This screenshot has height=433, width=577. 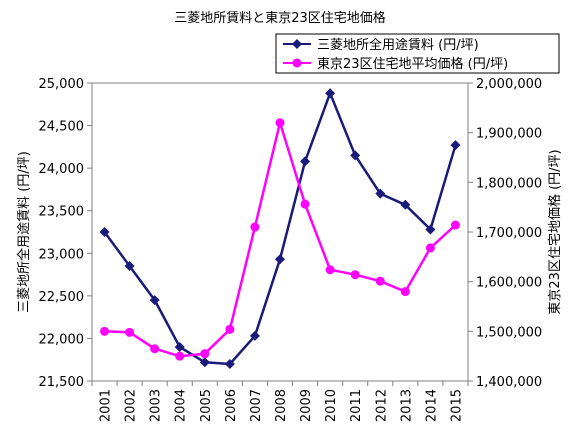 What do you see at coordinates (331, 405) in the screenshot?
I see `x-tick-label: 2010` at bounding box center [331, 405].